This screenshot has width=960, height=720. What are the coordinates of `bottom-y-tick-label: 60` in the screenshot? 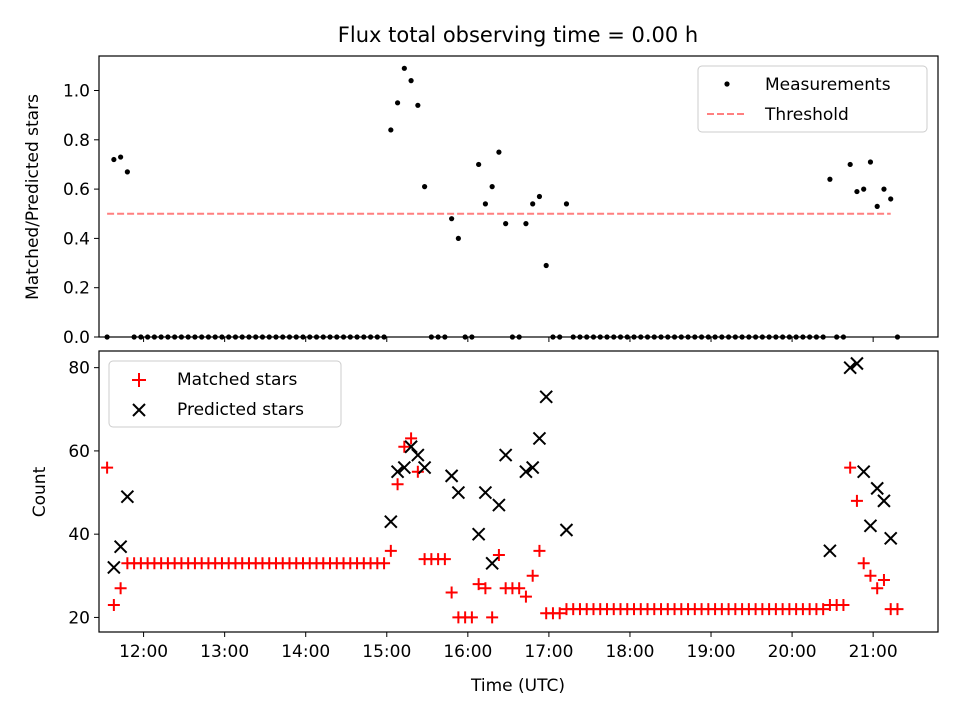 It's located at (79, 452).